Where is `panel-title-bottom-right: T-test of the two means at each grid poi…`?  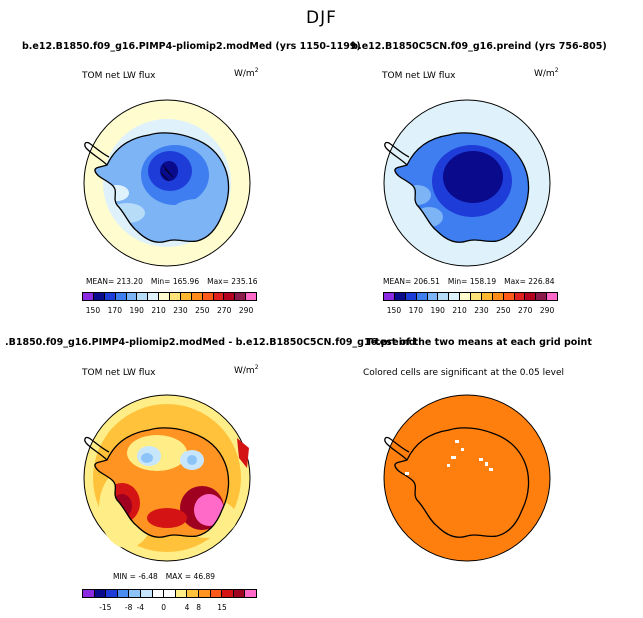
panel-title-bottom-right: T-test of the two means at each grid poi… is located at coordinates (479, 342).